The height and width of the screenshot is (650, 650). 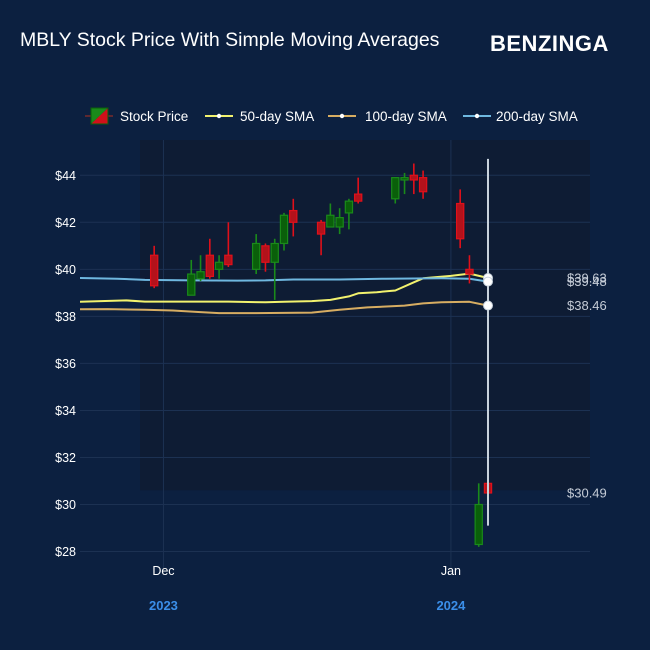 I want to click on x-year-label: 2024, so click(x=451, y=605).